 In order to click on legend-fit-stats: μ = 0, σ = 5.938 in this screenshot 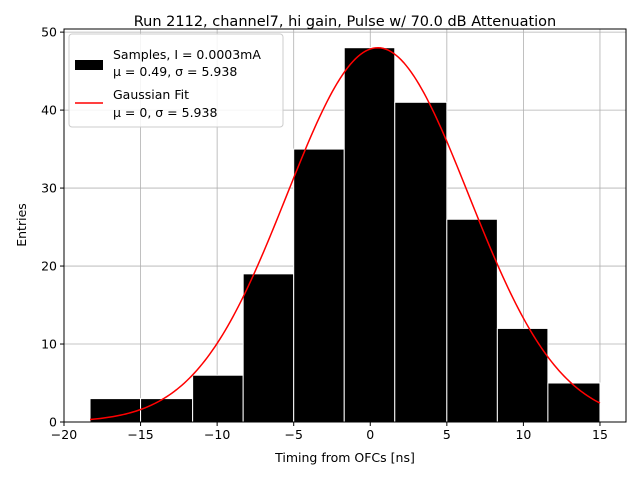, I will do `click(165, 112)`.